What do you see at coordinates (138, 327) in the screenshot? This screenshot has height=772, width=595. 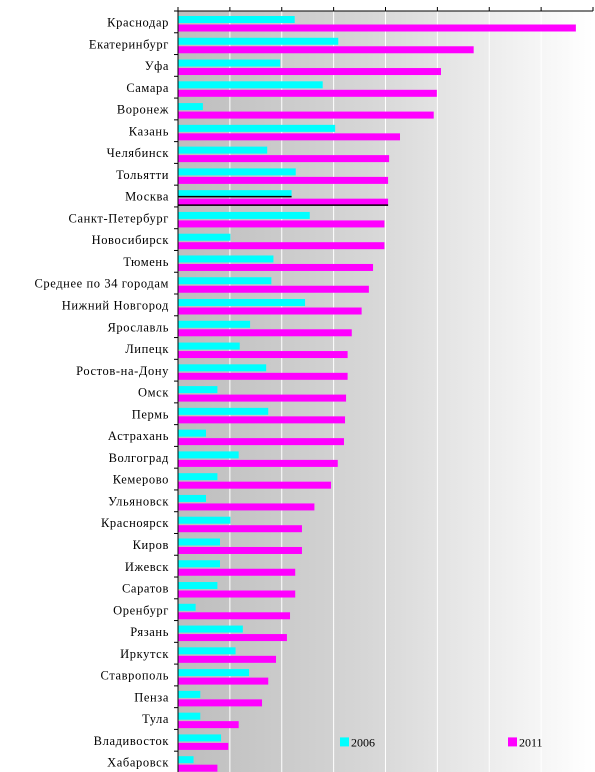 I see `category-label: Ярославль` at bounding box center [138, 327].